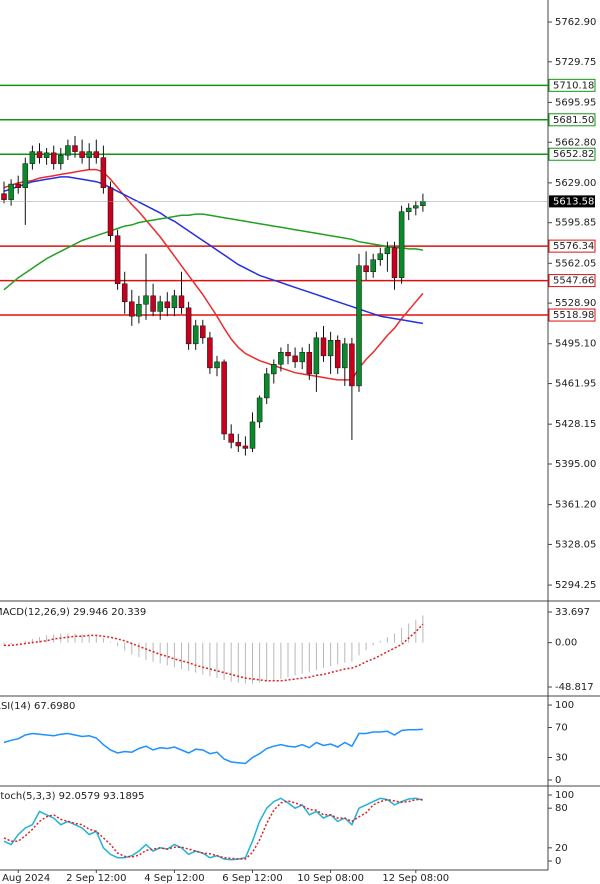 Image resolution: width=600 pixels, height=884 pixels. Describe the element at coordinates (561, 757) in the screenshot. I see `y-tick-label: 30` at that location.